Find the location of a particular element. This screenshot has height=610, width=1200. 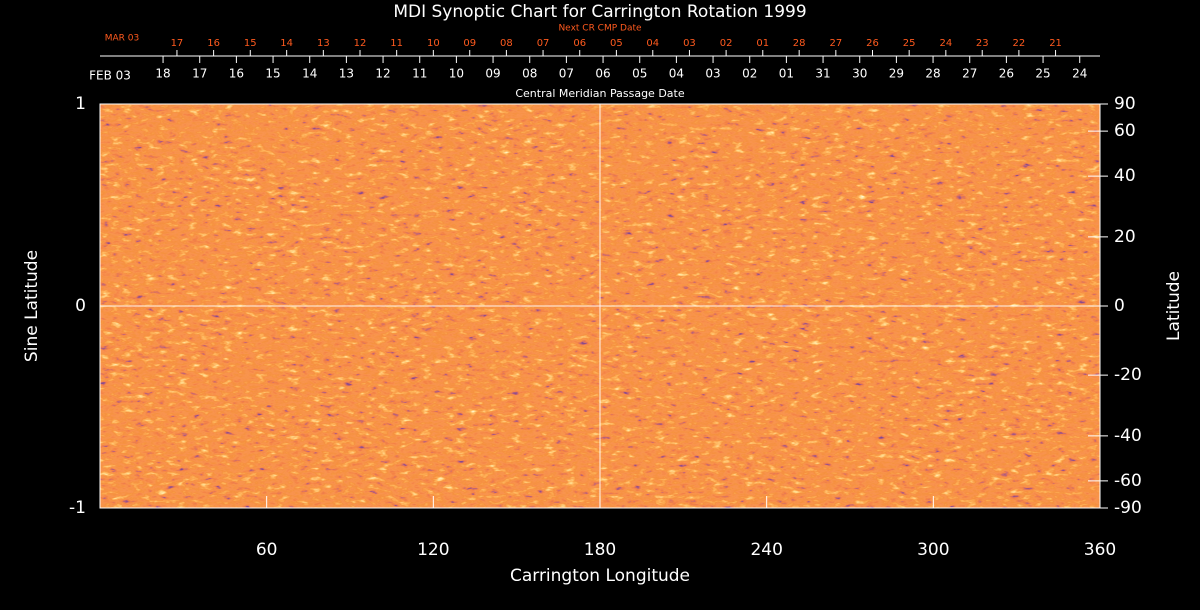

y2-tick-label: 20 is located at coordinates (1125, 237).